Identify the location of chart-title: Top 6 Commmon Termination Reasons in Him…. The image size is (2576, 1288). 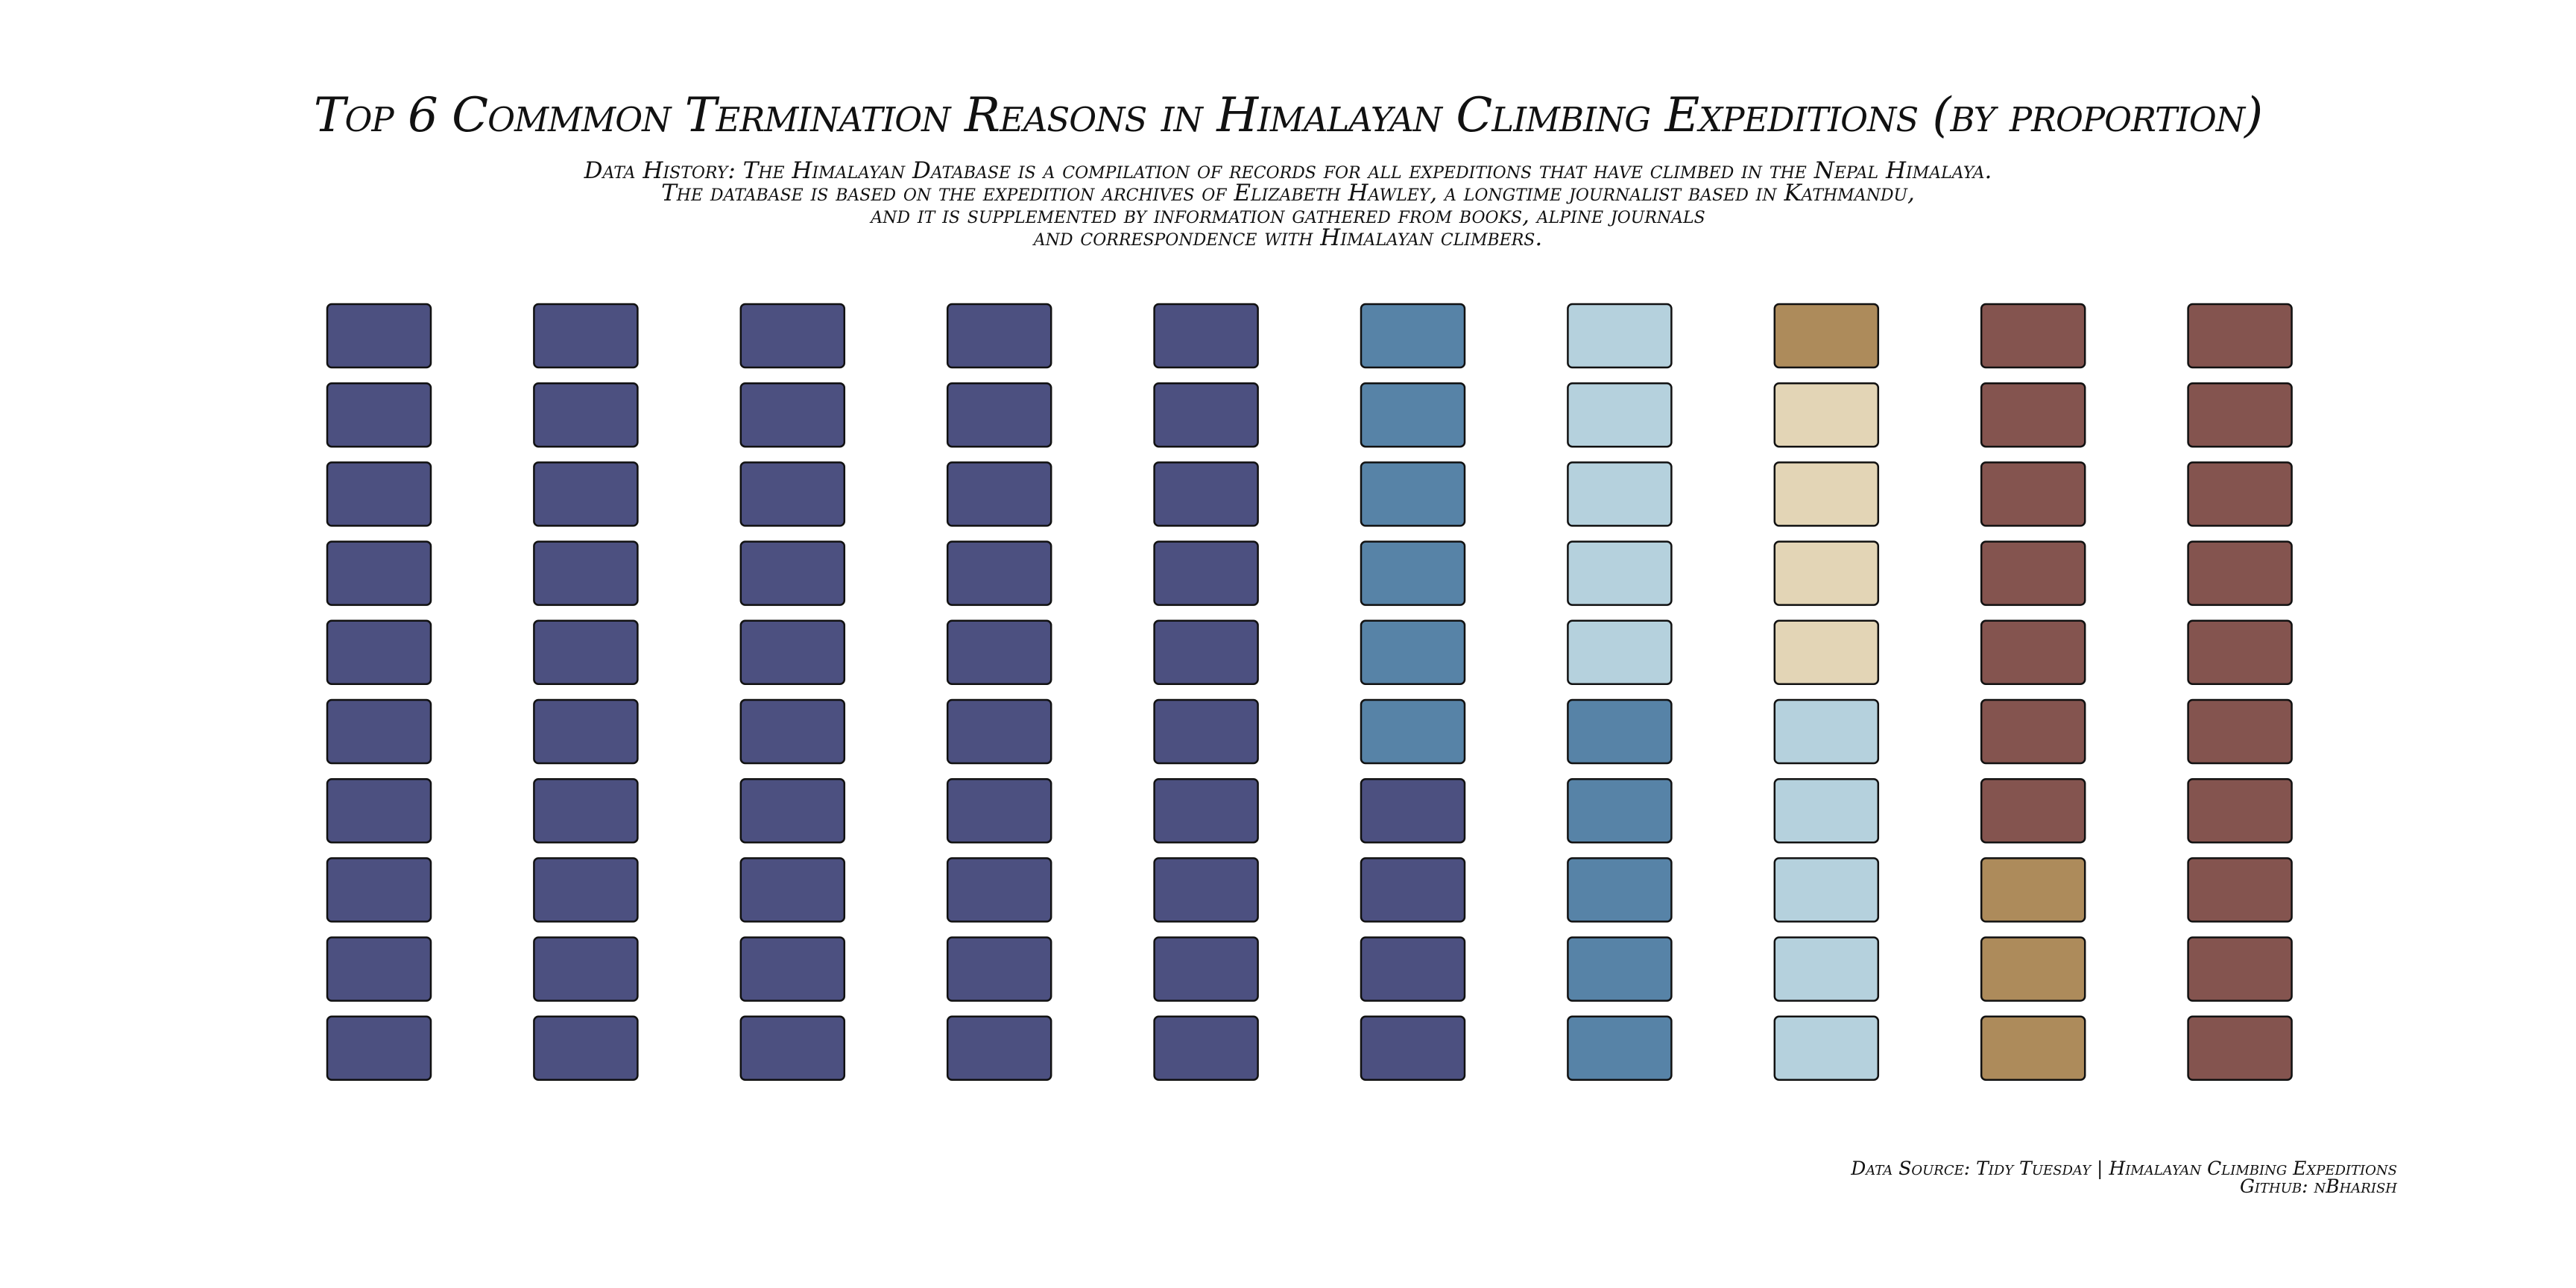
(1288, 115).